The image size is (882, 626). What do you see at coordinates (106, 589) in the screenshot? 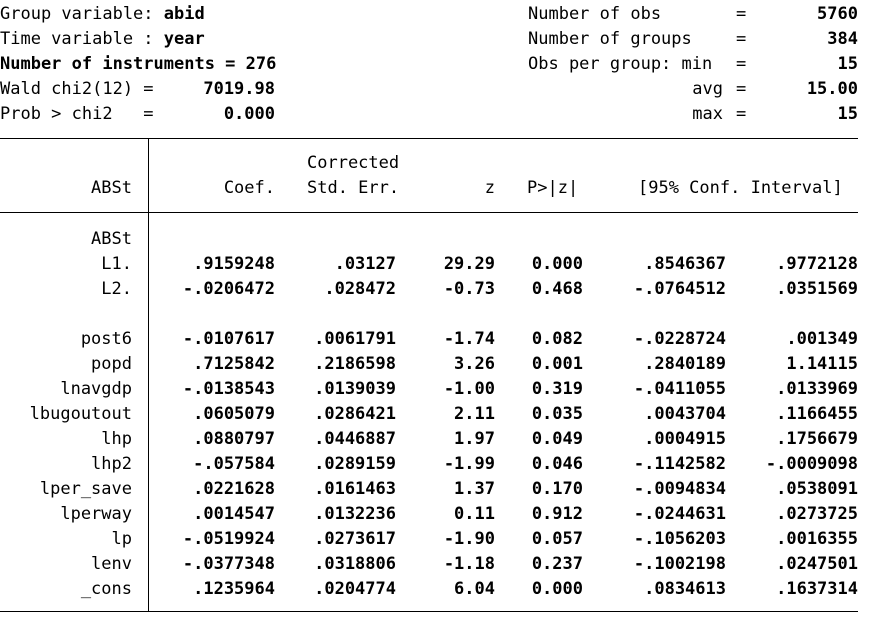
I see `row-var: _cons` at bounding box center [106, 589].